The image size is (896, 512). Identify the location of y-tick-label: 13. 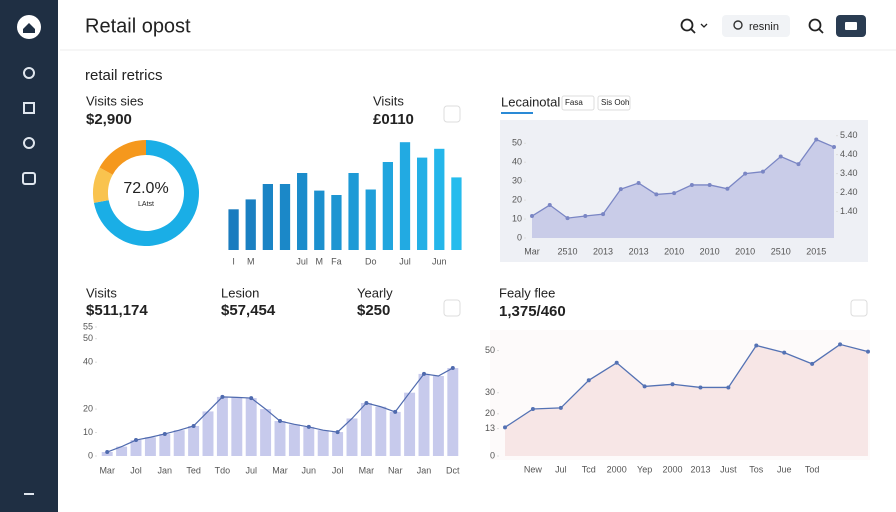
(490, 428).